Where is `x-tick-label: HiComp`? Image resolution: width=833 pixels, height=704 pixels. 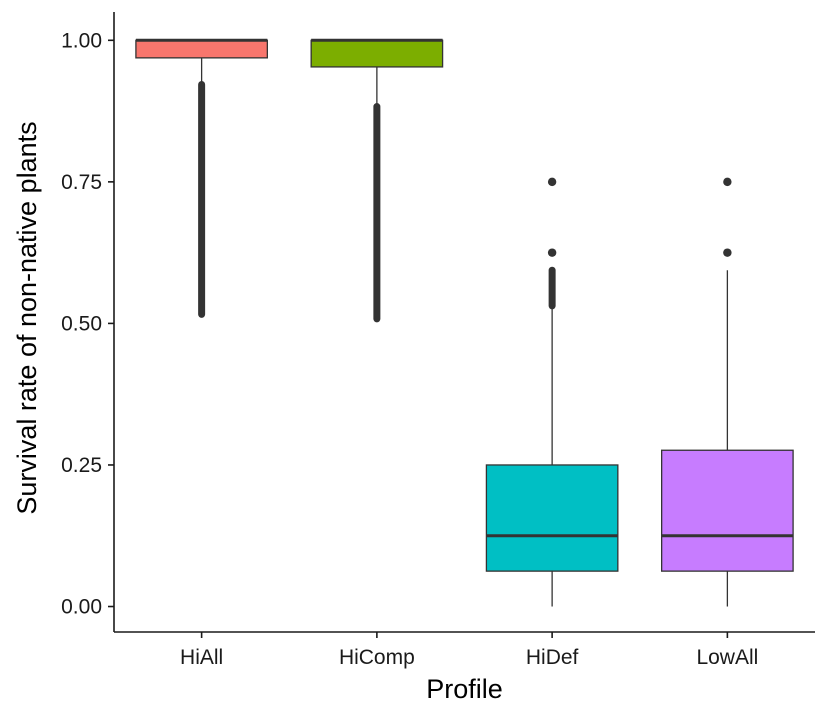 x-tick-label: HiComp is located at coordinates (377, 657).